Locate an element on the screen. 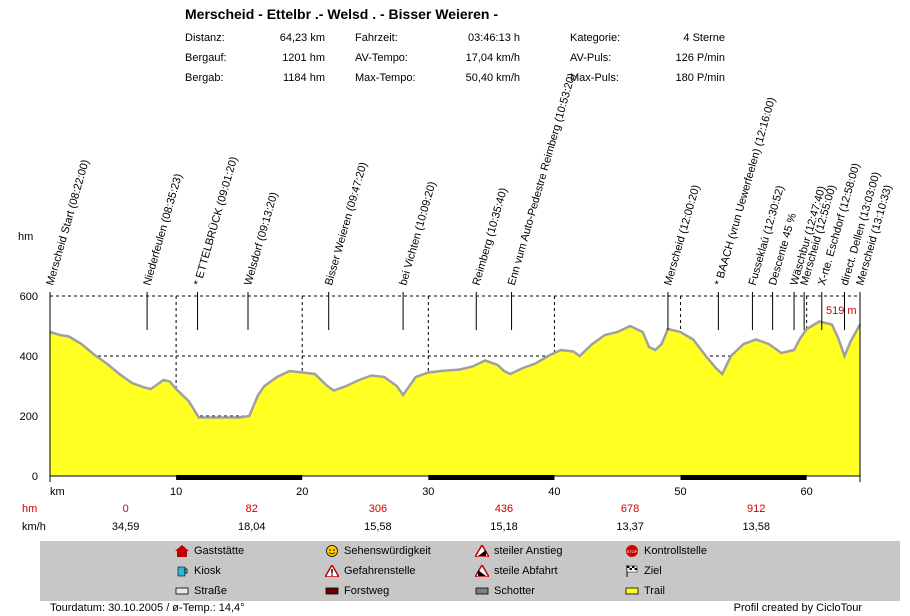  stop-icon: STOP is located at coordinates (632, 551).